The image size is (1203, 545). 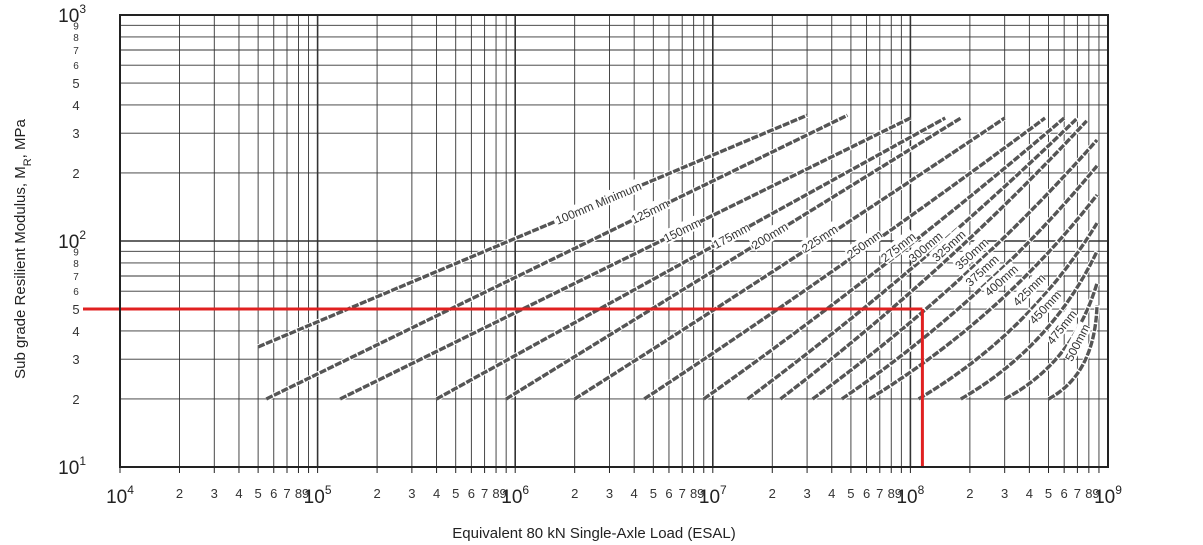 I want to click on x-tick-label: 10⁷, so click(x=713, y=495).